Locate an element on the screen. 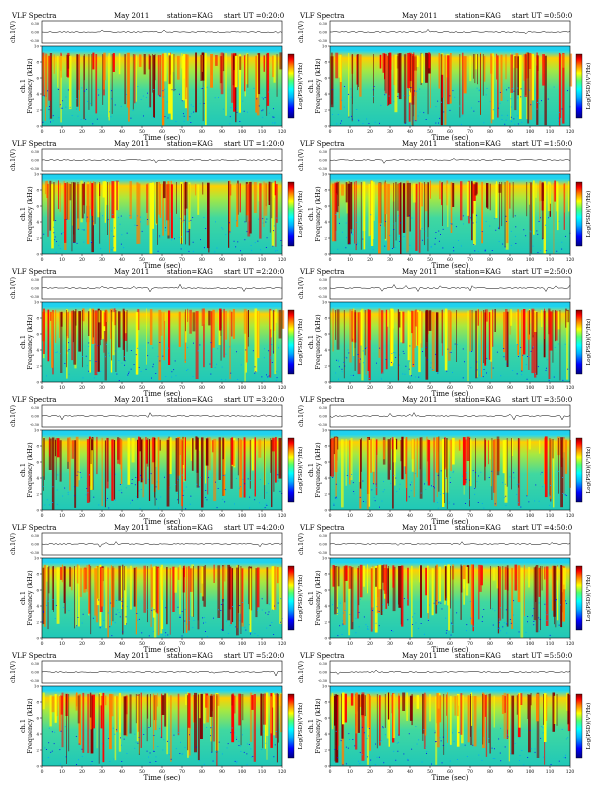  time-tick-label: 80 is located at coordinates (490, 132).